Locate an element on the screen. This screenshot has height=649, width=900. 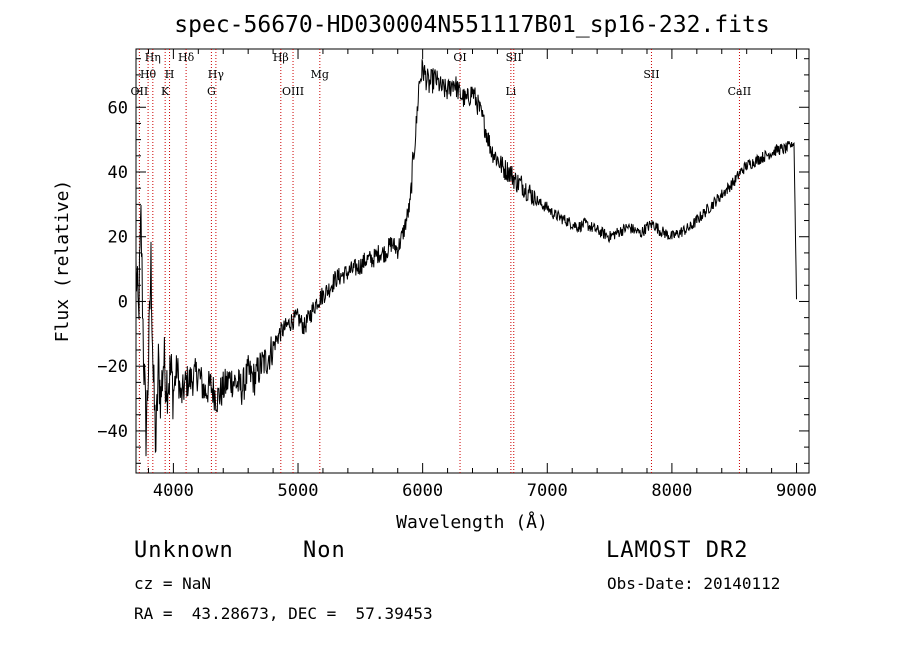
line-label: CaII is located at coordinates (740, 91).